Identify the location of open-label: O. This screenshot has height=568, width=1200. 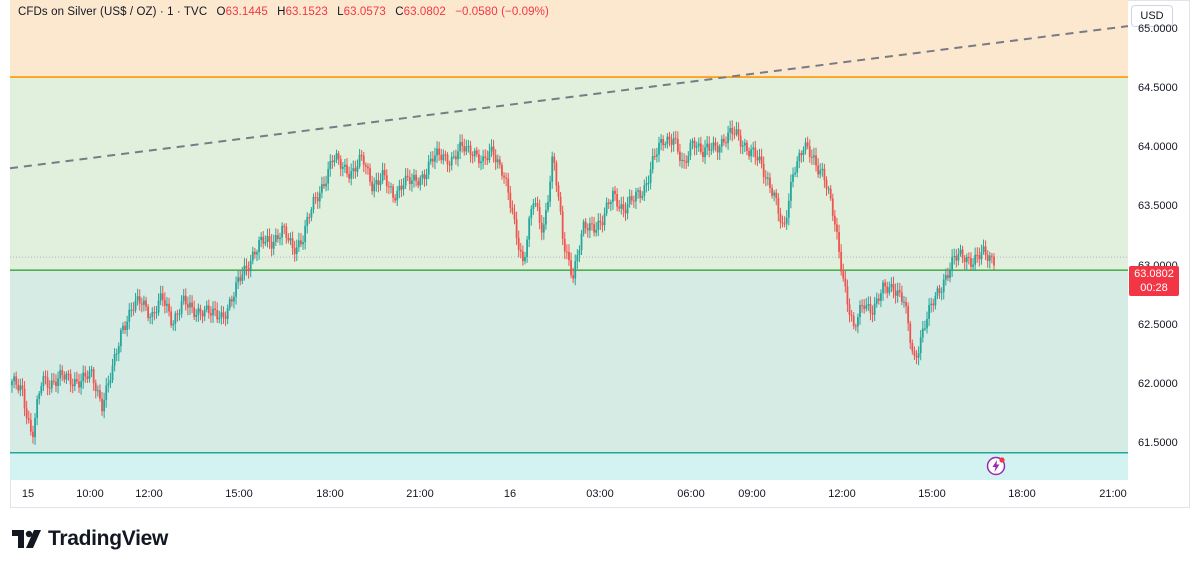
(221, 12).